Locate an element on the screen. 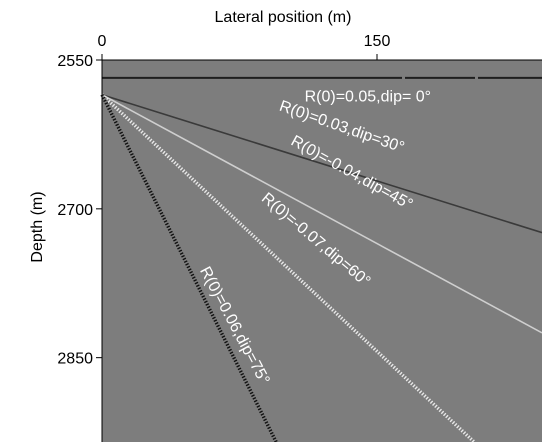 The height and width of the screenshot is (442, 542). x-tick-label: 150 is located at coordinates (377, 41).